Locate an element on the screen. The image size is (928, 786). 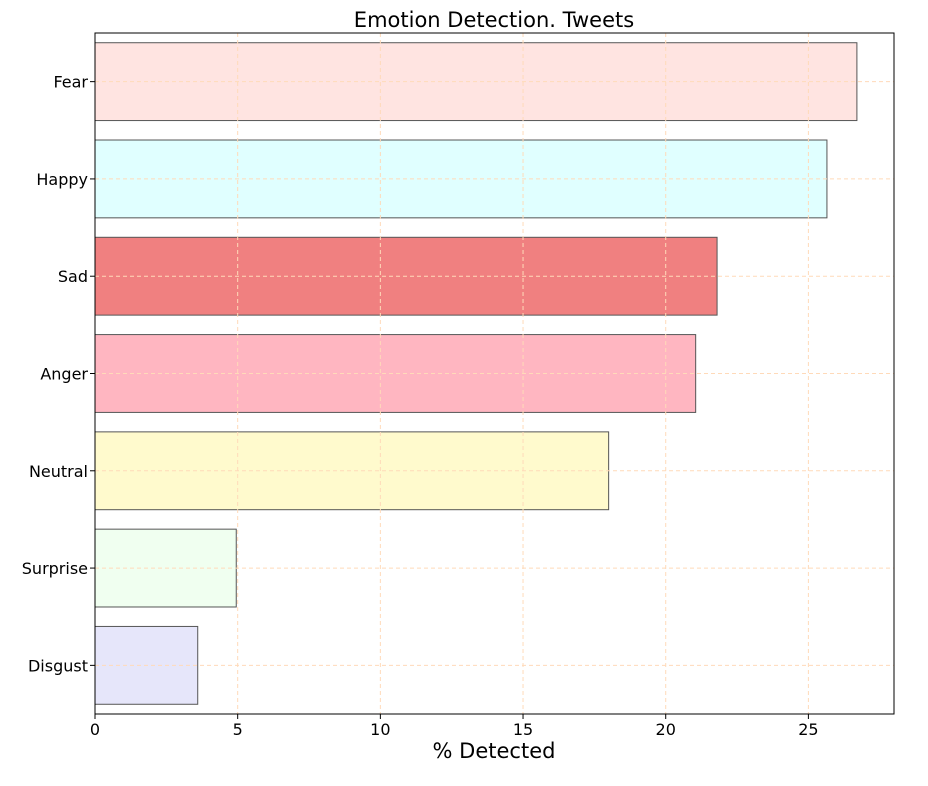
x-axis-label: % Detected is located at coordinates (494, 751).